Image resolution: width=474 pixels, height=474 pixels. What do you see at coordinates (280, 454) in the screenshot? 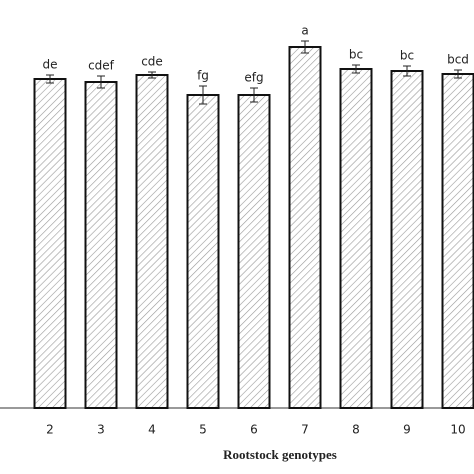
I see `x-axis-label: Rootstock genotypes` at bounding box center [280, 454].